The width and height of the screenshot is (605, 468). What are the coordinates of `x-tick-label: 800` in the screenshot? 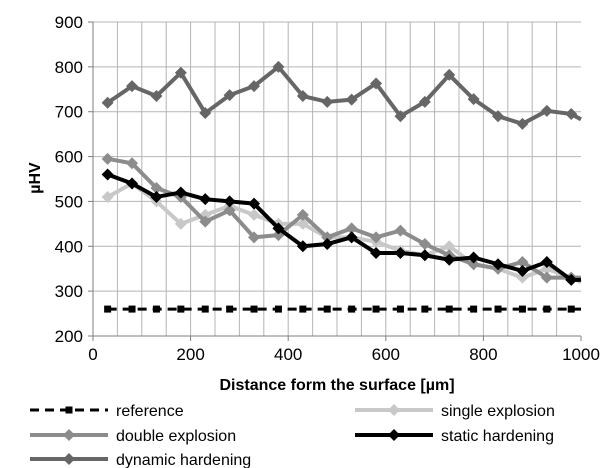 It's located at (483, 354).